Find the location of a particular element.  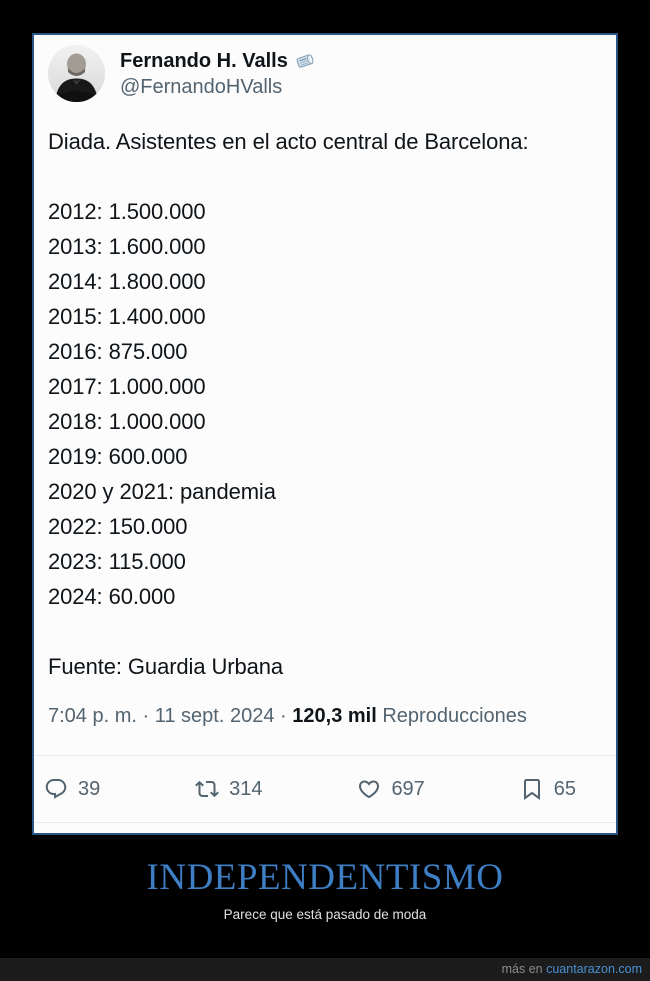

repost-count: 314 is located at coordinates (246, 788).